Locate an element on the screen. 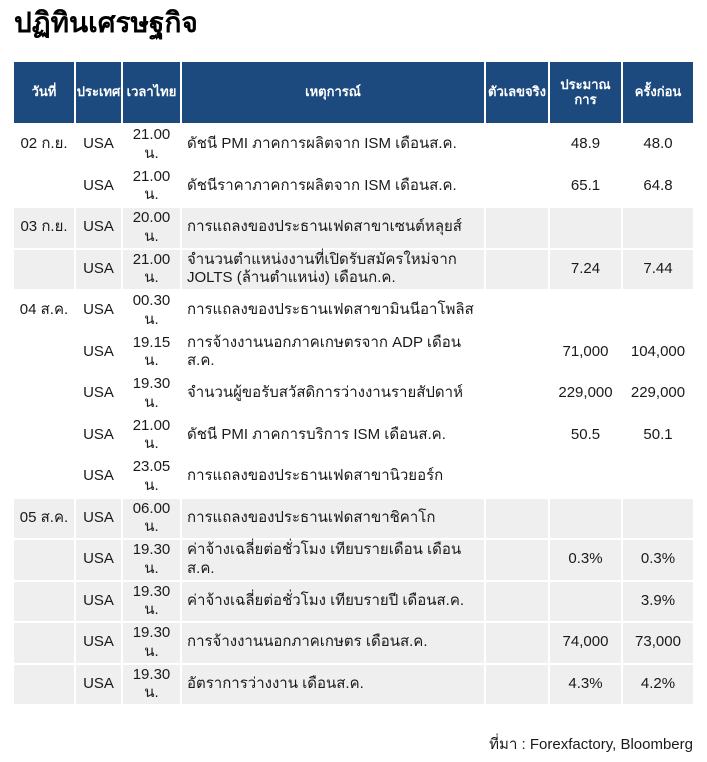  cell-time: 00.30 น. is located at coordinates (151, 311).